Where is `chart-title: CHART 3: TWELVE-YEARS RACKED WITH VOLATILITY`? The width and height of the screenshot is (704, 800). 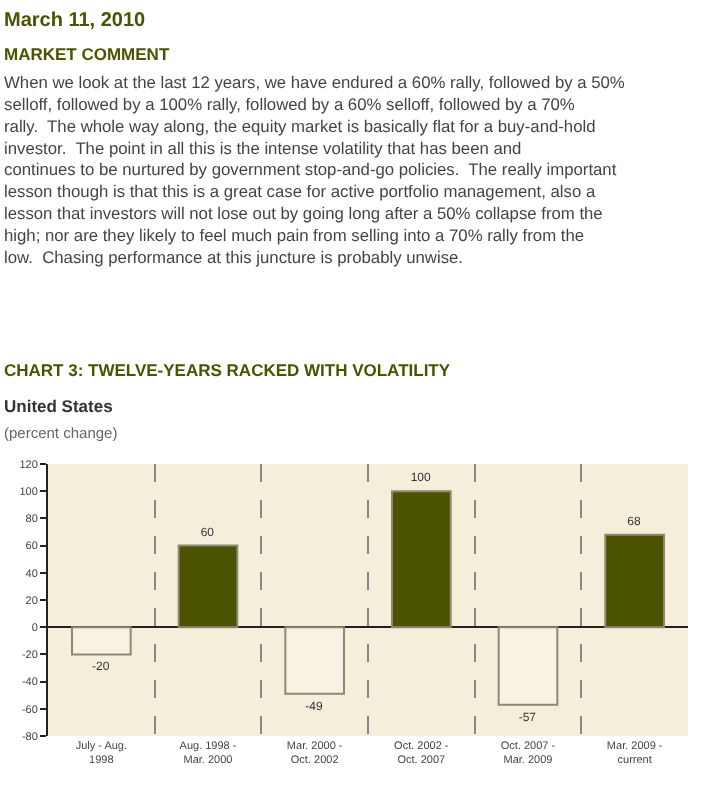 chart-title: CHART 3: TWELVE-YEARS RACKED WITH VOLATILITY is located at coordinates (227, 370).